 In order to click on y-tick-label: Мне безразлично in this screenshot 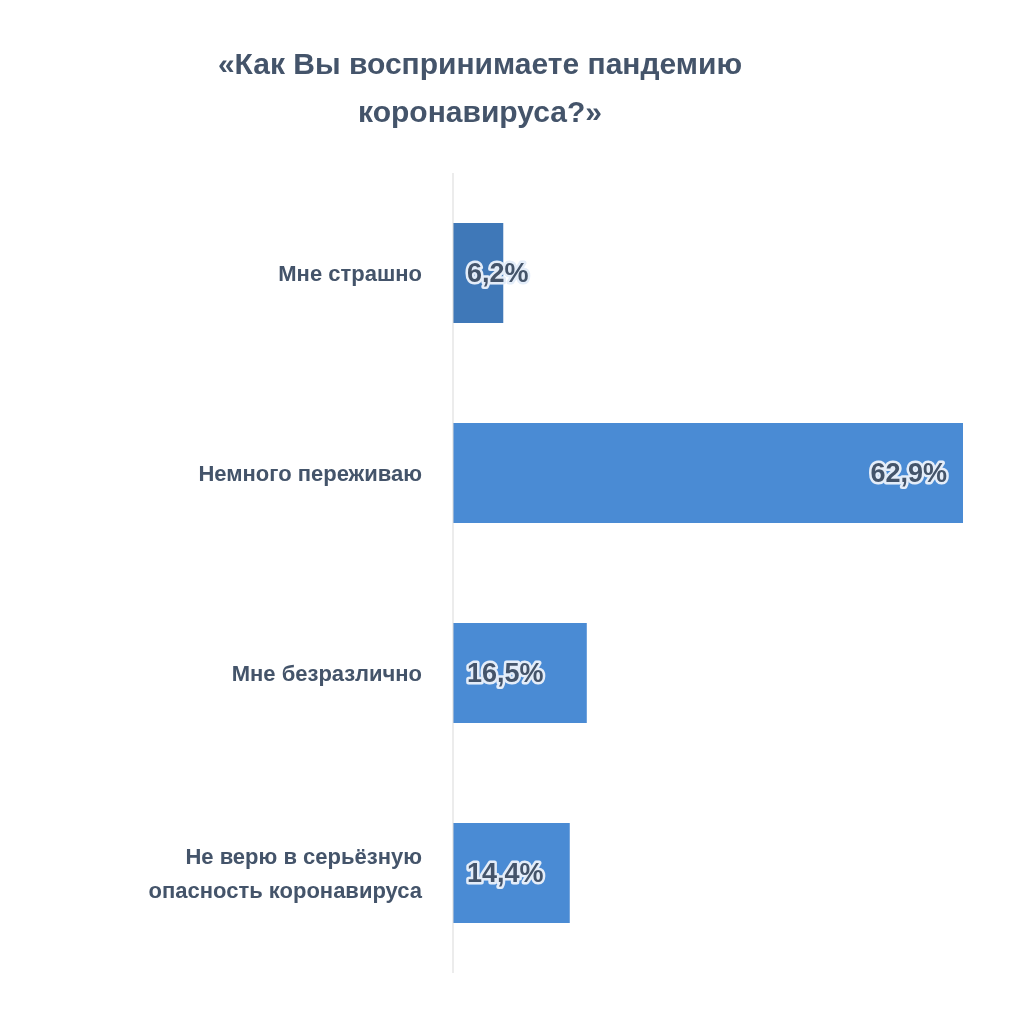, I will do `click(326, 673)`.